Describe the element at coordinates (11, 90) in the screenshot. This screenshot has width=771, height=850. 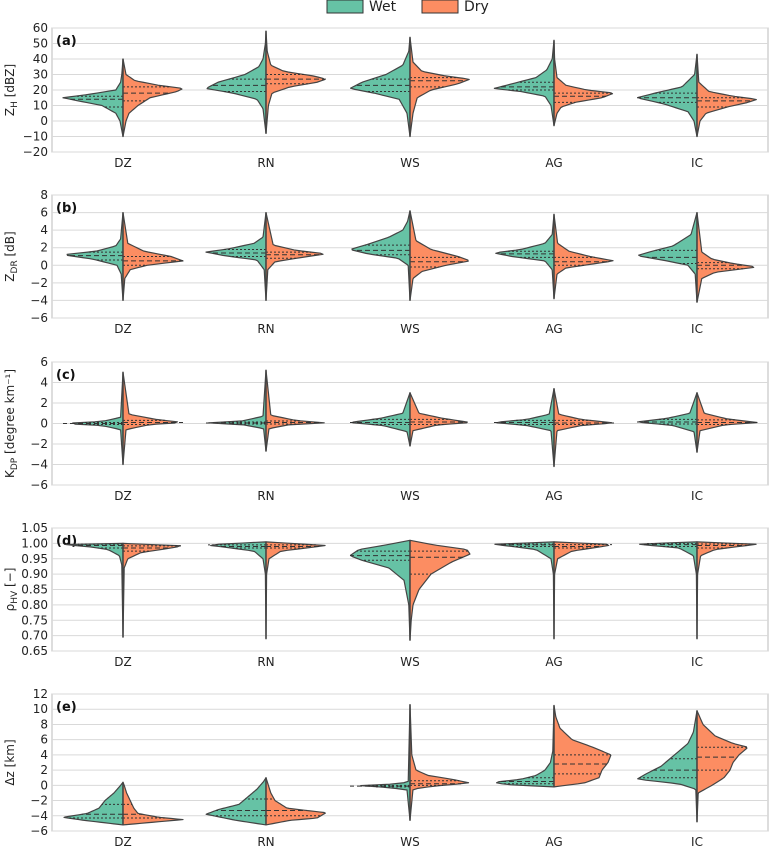
I see `y-axis-label: ZH [dBZ]` at that location.